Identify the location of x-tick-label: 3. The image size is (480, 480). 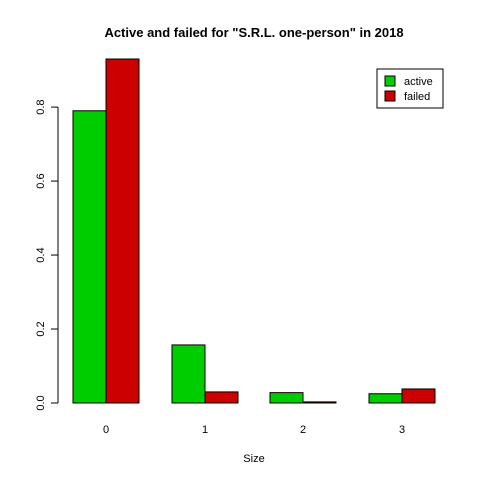
(402, 430).